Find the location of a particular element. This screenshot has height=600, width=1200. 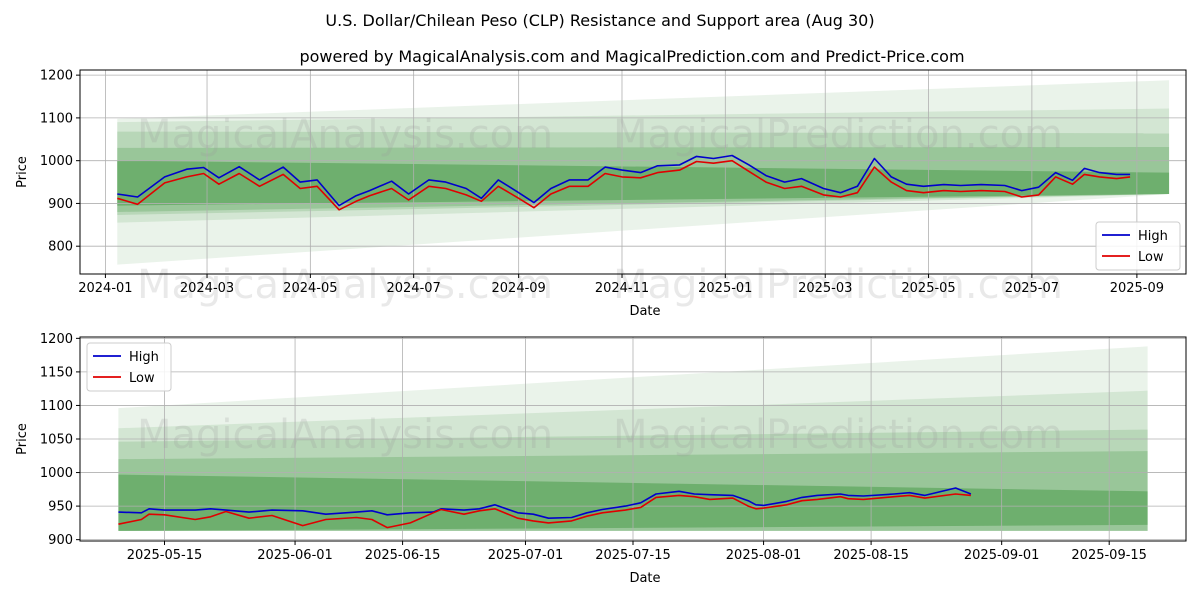

x-tick-label: 2024-09 is located at coordinates (519, 288).